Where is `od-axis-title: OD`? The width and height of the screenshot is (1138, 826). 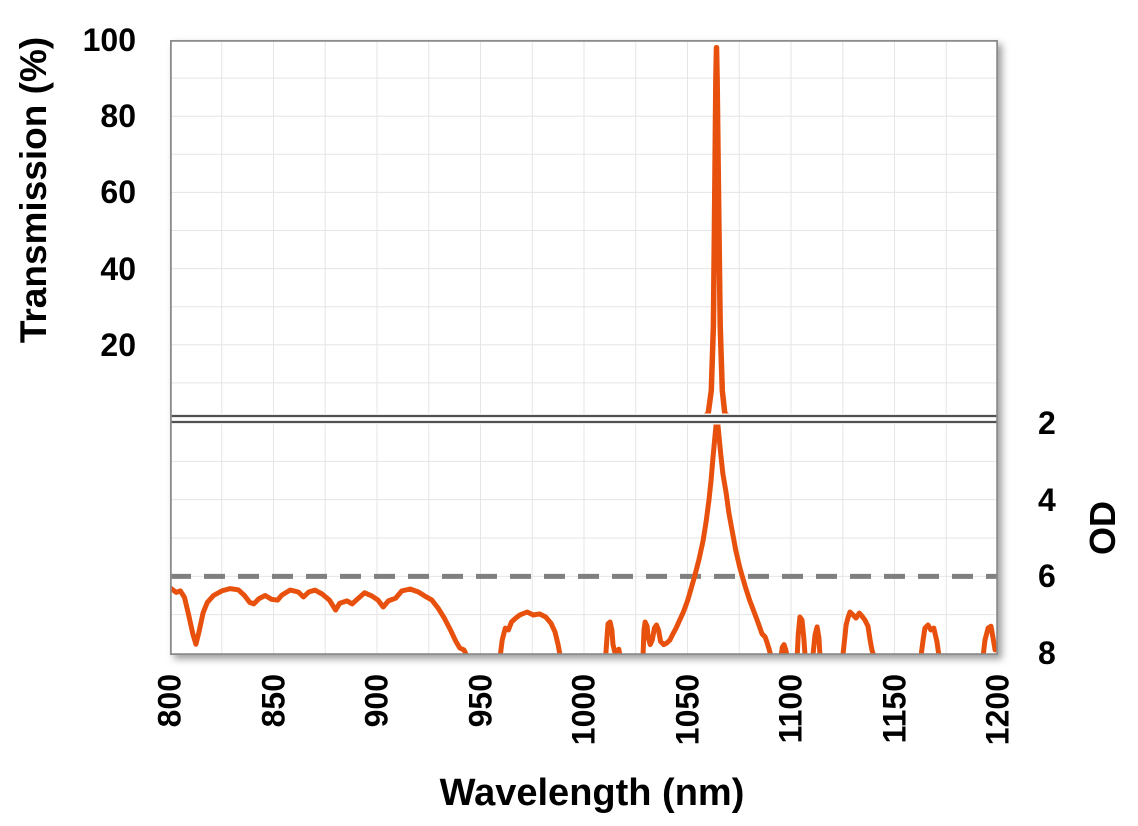
od-axis-title: OD is located at coordinates (1102, 528).